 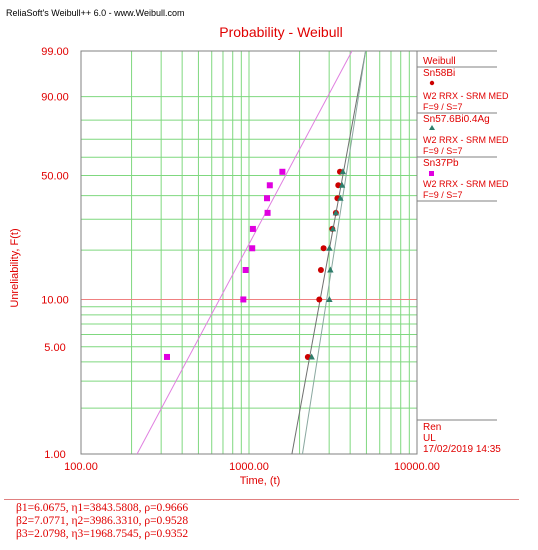 What do you see at coordinates (102, 508) in the screenshot?
I see `footer-params-1: β1=6.0675, η1=3843.5808, ρ=0.9666` at bounding box center [102, 508].